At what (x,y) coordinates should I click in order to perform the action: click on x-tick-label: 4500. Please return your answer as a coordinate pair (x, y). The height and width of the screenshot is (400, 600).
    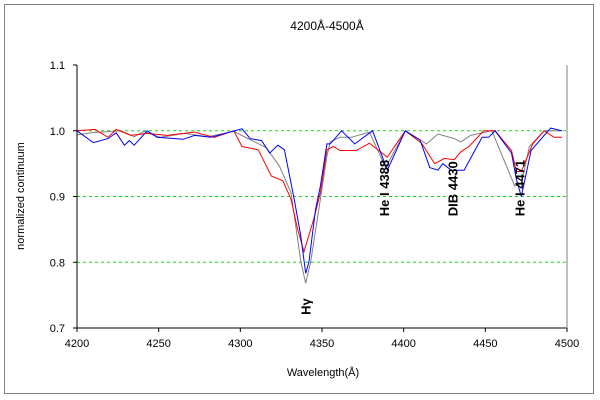
    Looking at the image, I should click on (567, 344).